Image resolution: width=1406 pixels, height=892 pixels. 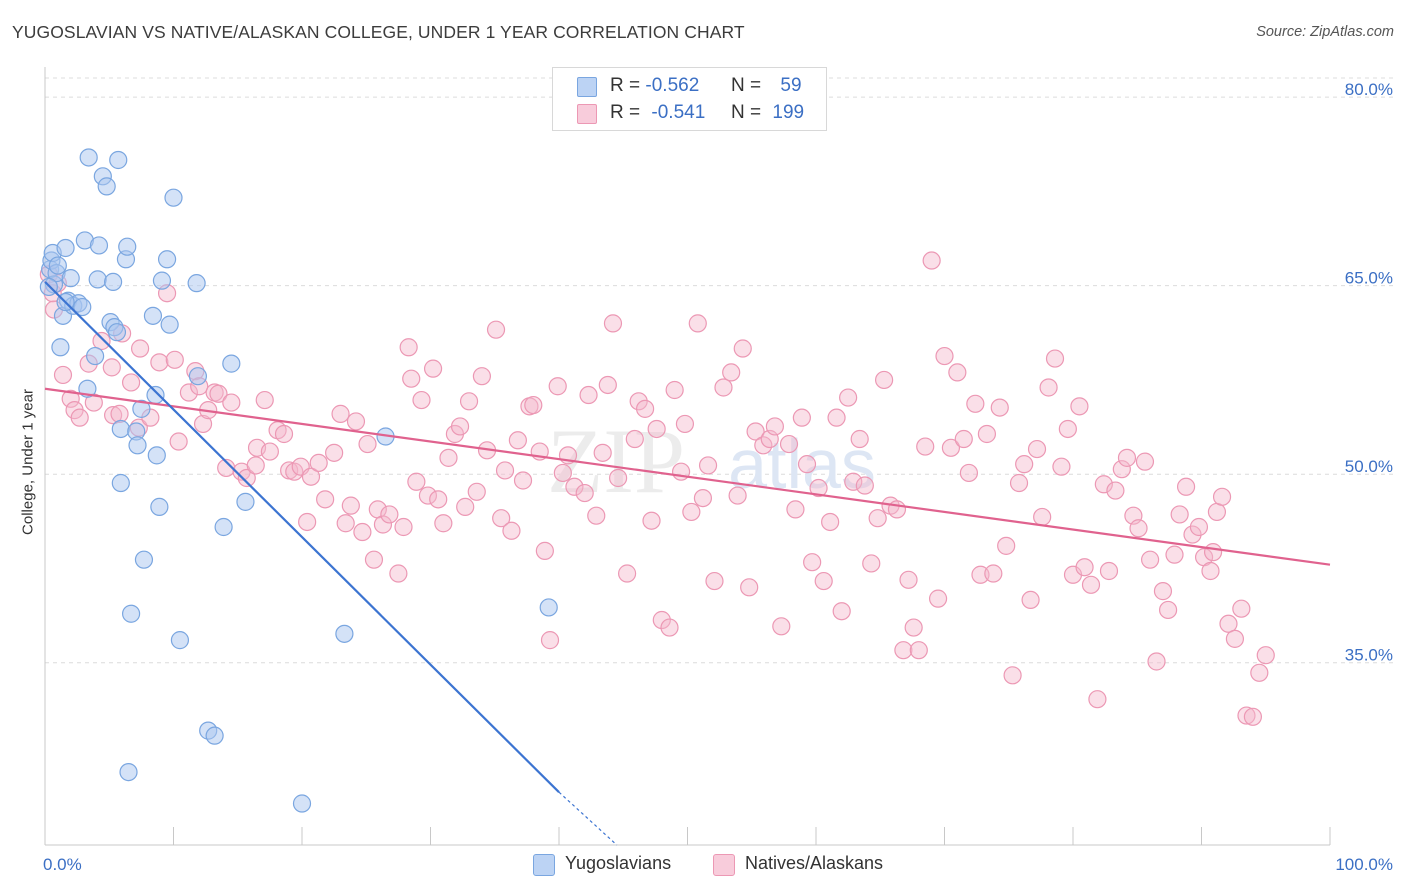 I want to click on legend-swatch-blue, so click(x=587, y=87).